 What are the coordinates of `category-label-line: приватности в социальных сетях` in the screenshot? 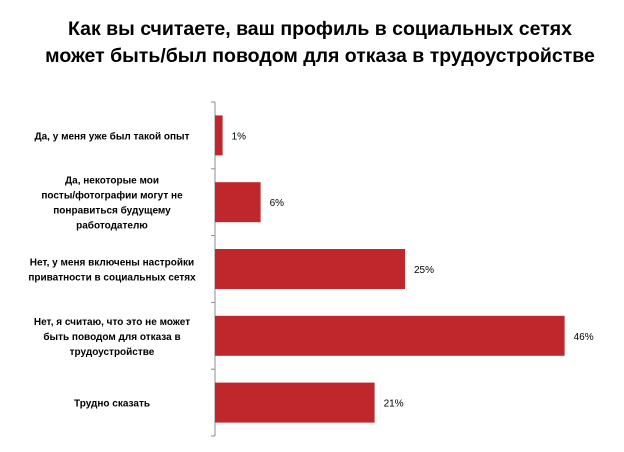 It's located at (112, 278).